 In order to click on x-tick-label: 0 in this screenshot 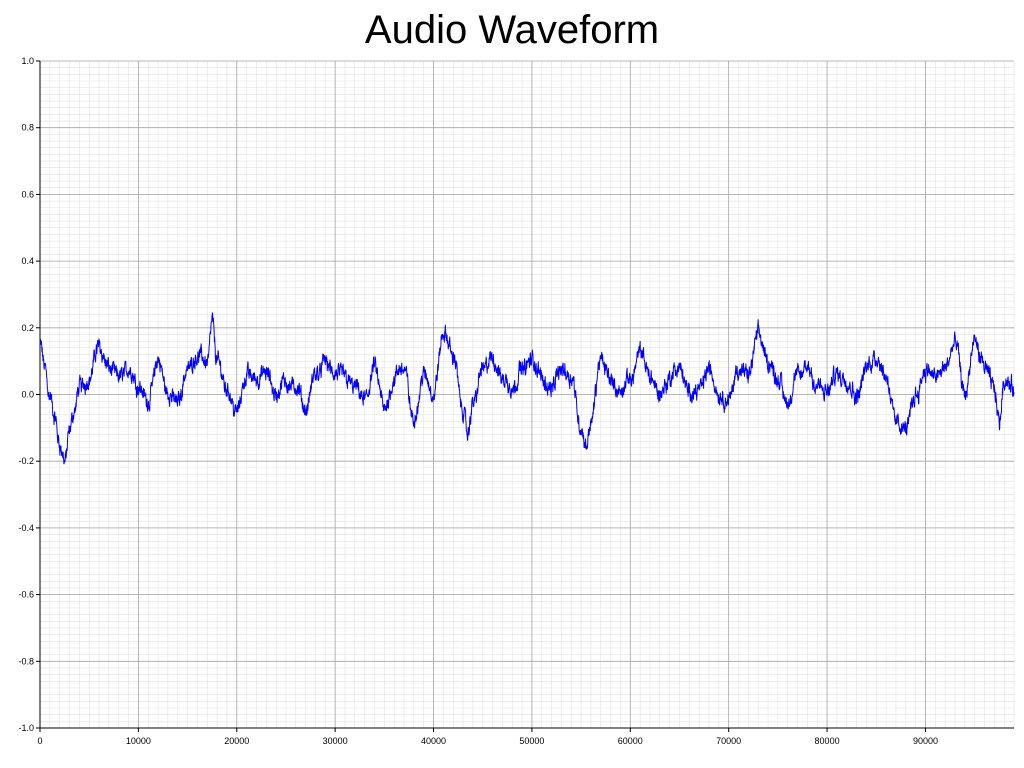, I will do `click(39, 741)`.